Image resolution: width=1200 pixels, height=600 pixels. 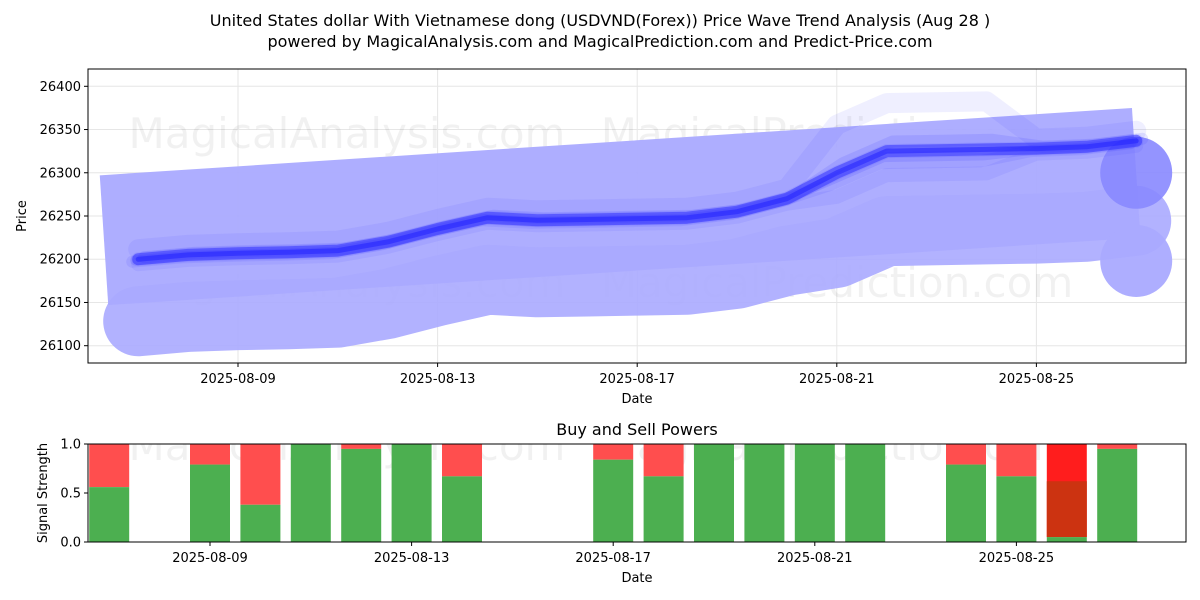 What do you see at coordinates (60, 260) in the screenshot?
I see `y-tick-label: 26200` at bounding box center [60, 260].